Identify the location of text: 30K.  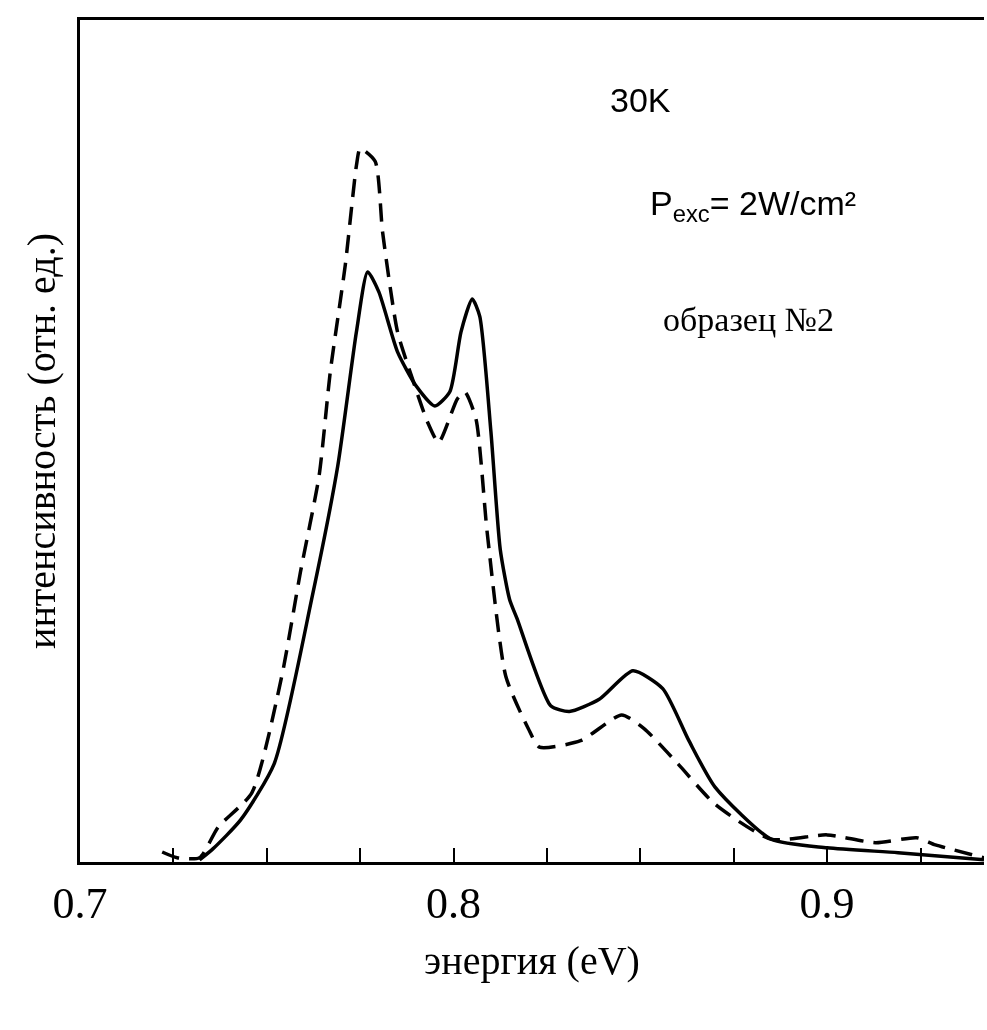
(640, 100).